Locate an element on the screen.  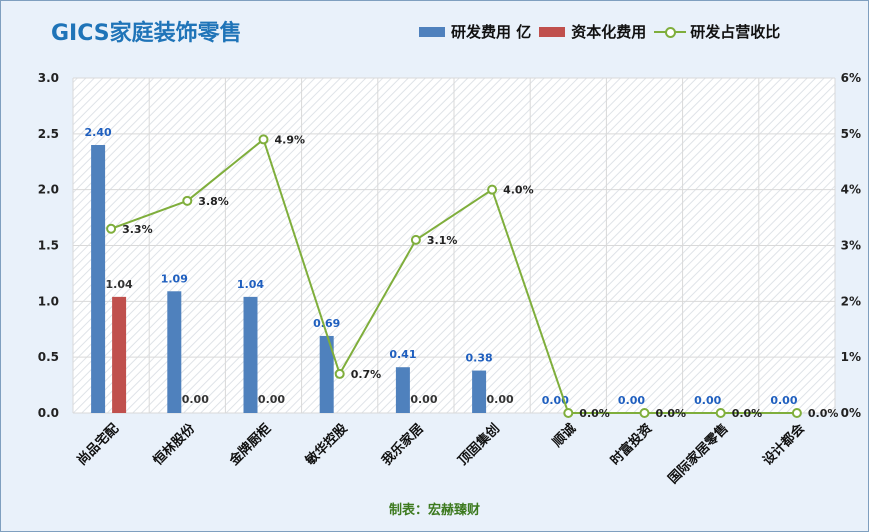
y-left-tick-label: 3.0 is located at coordinates (48, 78).